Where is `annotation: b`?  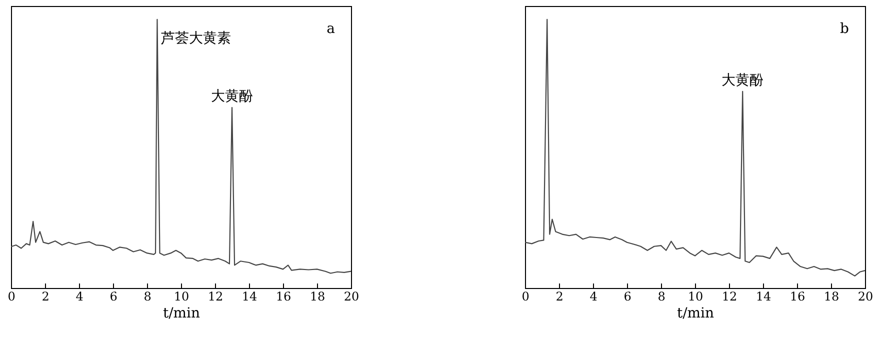
annotation: b is located at coordinates (845, 29).